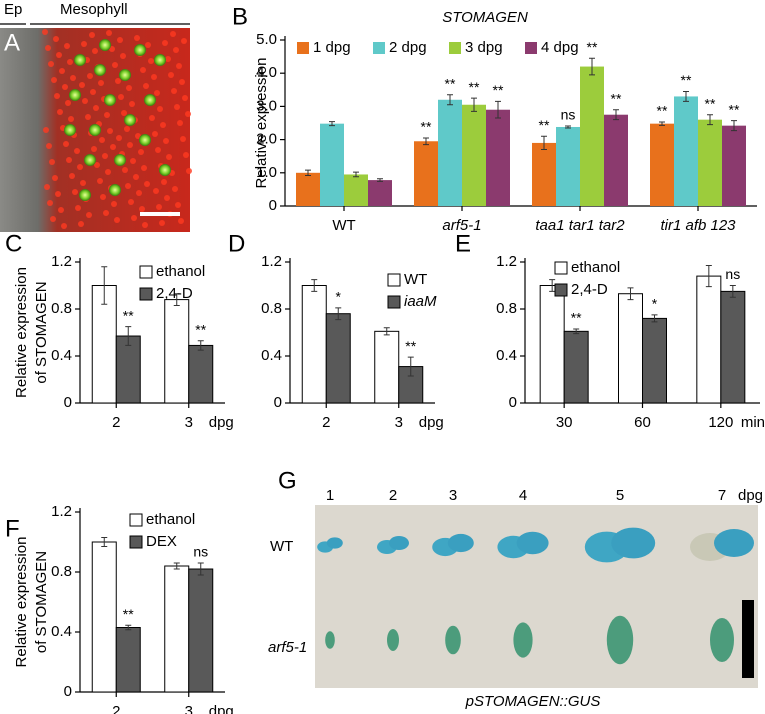 This screenshot has width=765, height=714. Describe the element at coordinates (281, 546) in the screenshot. I see `row-label: WT` at that location.